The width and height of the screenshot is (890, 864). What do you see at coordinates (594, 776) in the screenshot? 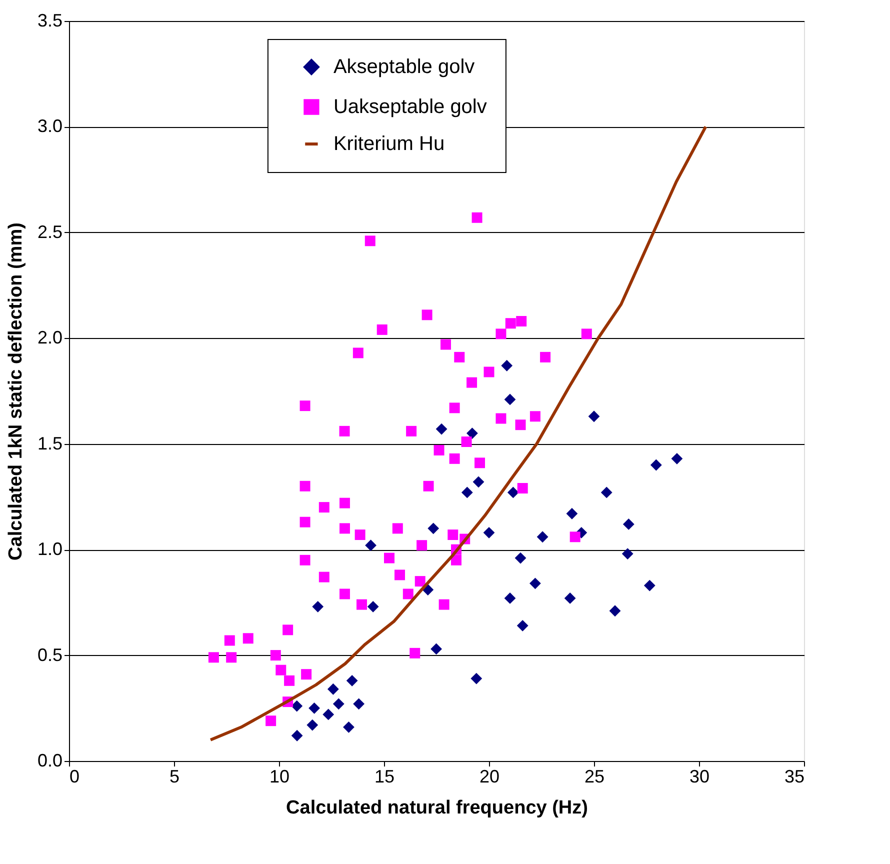
I see `x-tick-label: 25` at bounding box center [594, 776].